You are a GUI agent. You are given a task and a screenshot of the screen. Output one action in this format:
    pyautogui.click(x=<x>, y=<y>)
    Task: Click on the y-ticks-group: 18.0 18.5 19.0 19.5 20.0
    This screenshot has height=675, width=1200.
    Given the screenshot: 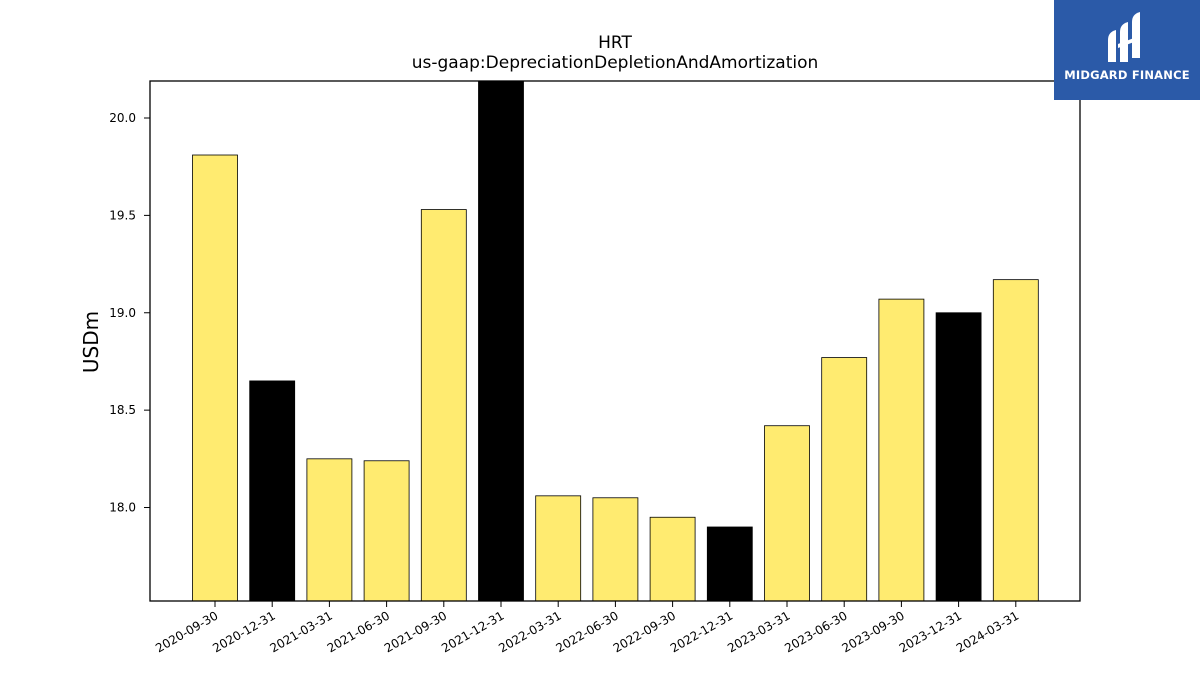 What is the action you would take?
    pyautogui.click(x=129, y=313)
    